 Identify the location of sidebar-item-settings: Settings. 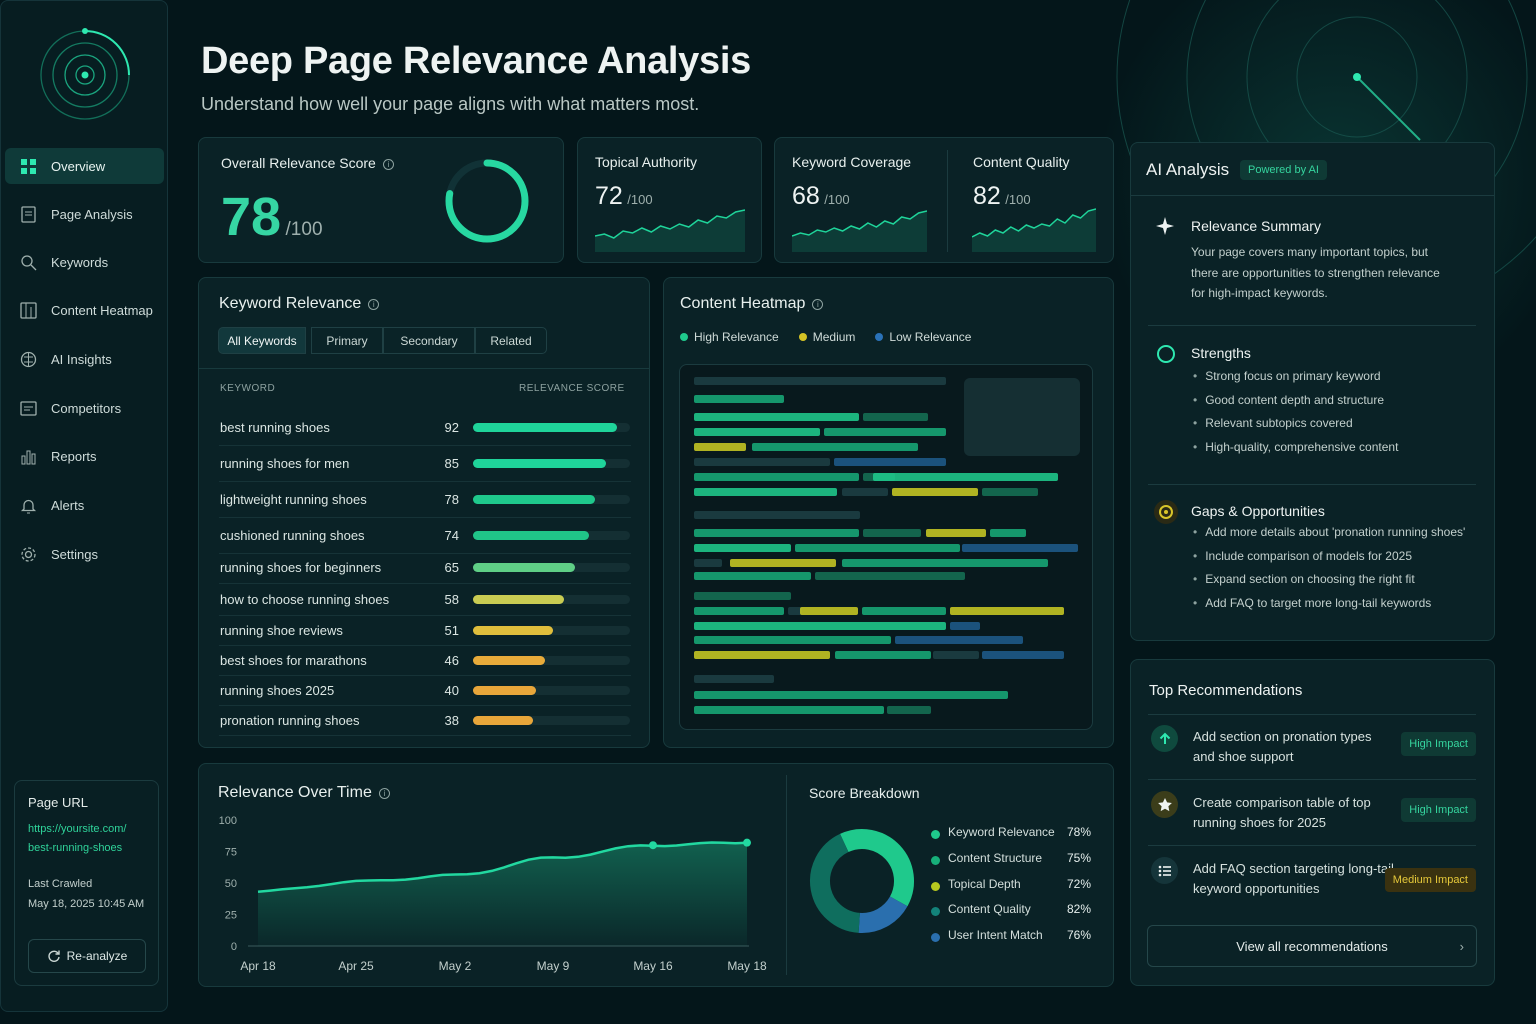
(84, 554).